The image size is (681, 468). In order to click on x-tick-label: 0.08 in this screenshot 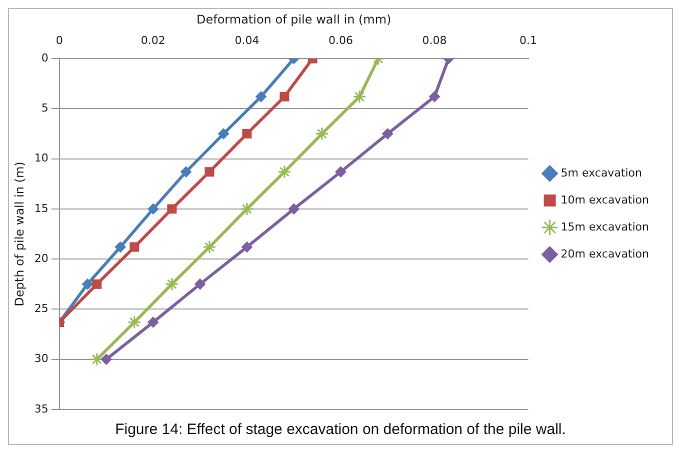, I will do `click(434, 40)`.